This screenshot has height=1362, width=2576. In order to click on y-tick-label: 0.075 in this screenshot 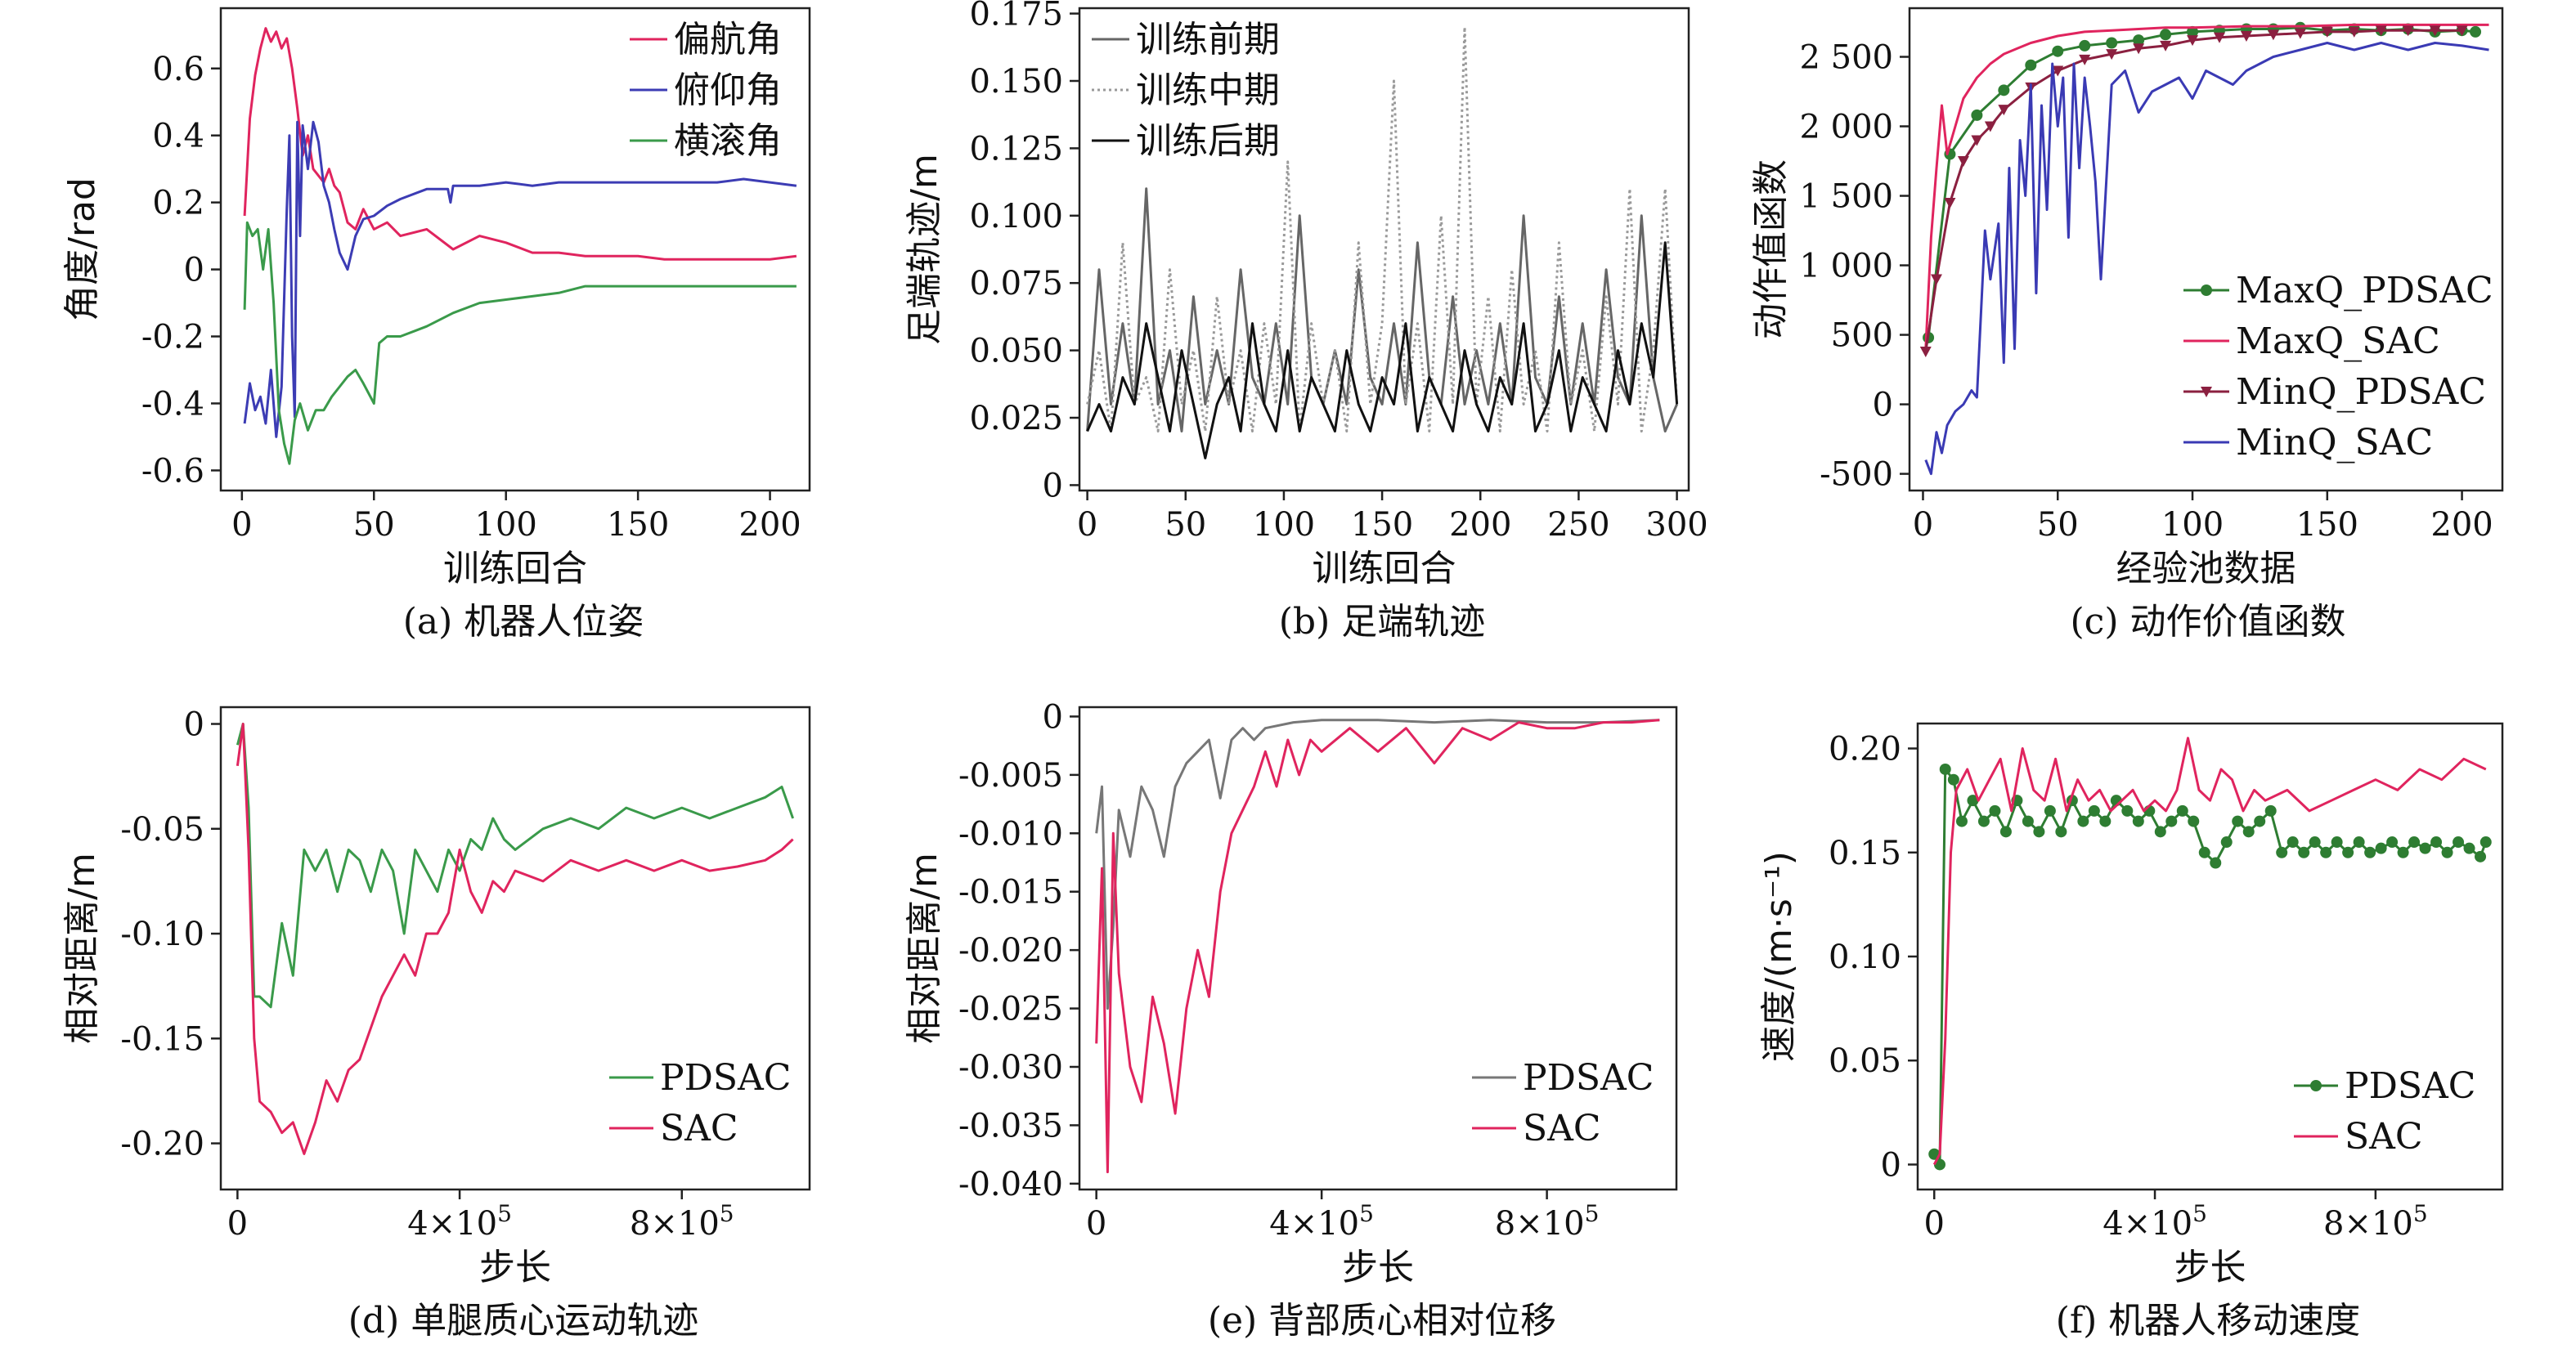, I will do `click(1016, 283)`.